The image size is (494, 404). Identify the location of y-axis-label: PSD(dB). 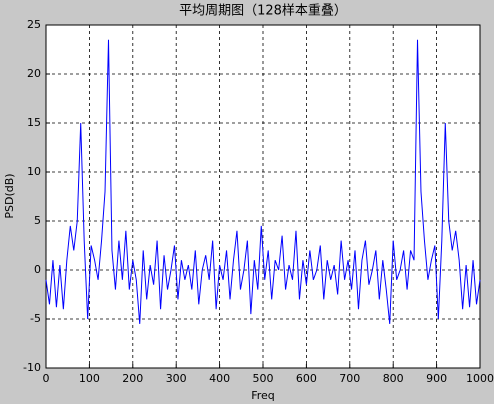
(9, 195).